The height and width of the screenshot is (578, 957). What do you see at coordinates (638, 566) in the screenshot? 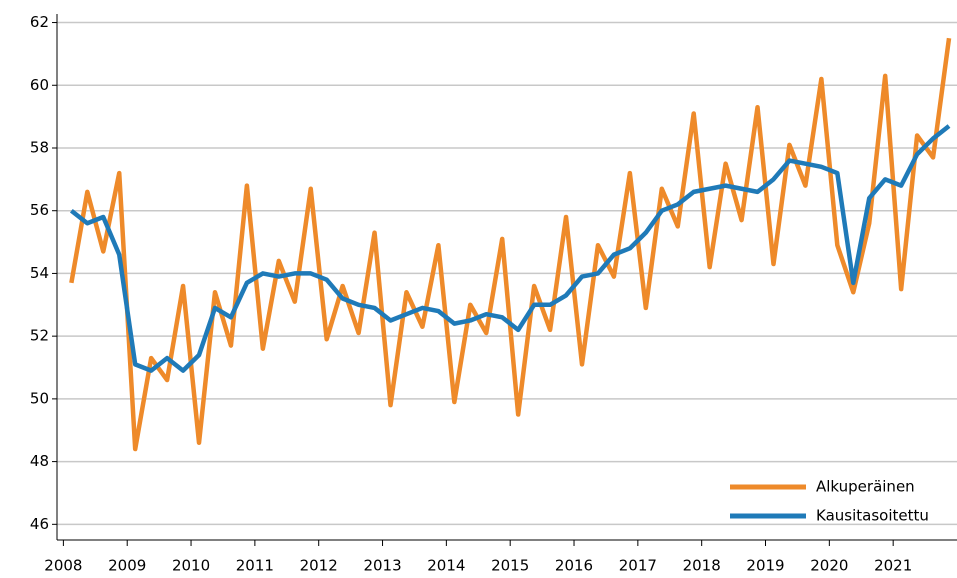
I see `x-tick-label: 2017` at bounding box center [638, 566].